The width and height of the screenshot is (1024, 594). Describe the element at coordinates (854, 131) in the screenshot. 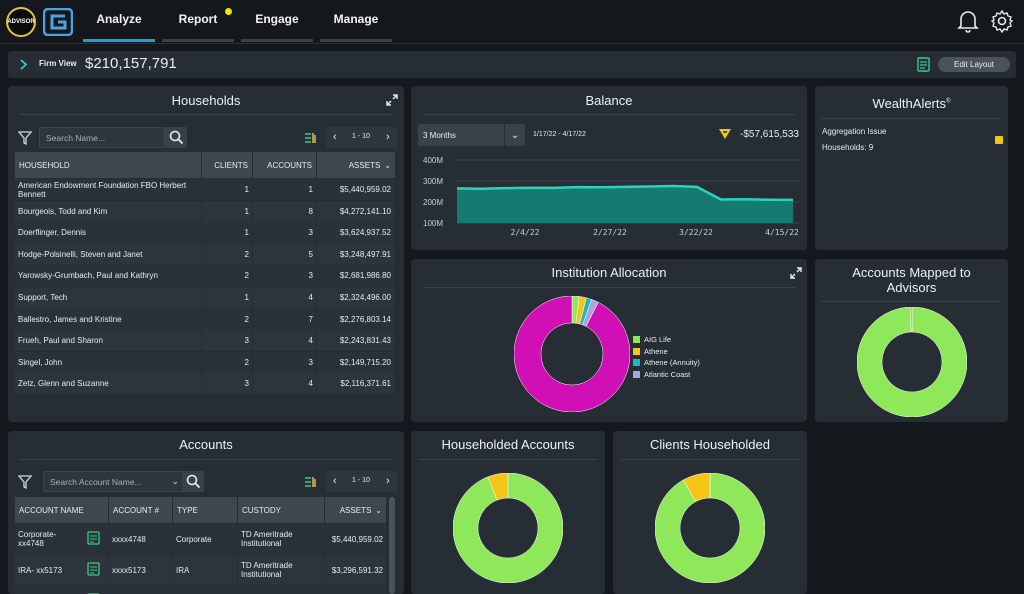

I see `alert-item: Aggregation Issue` at that location.